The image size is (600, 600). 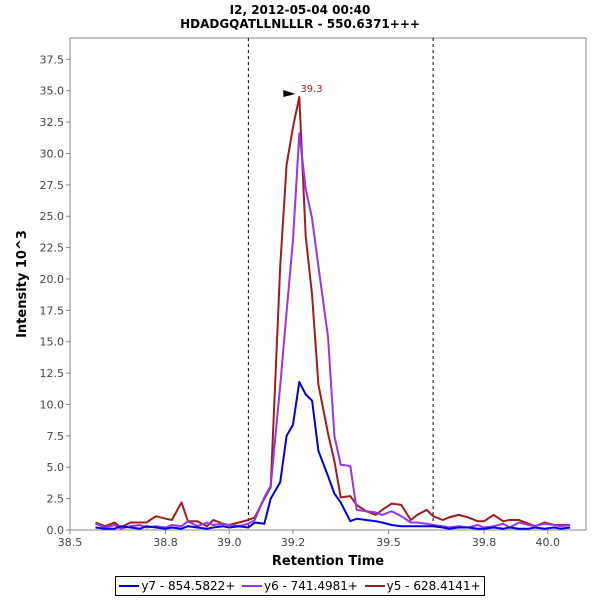 I want to click on chart-title: I2, 2012-05-04 00:40, so click(x=300, y=10).